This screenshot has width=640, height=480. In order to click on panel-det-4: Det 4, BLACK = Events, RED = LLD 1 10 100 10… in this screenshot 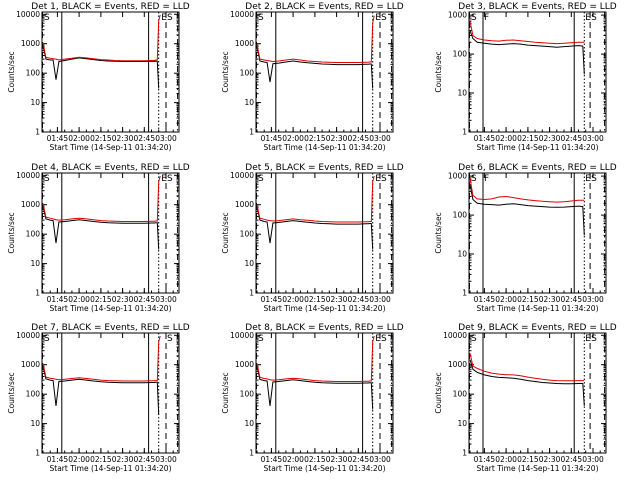, I will do `click(98, 238)`.